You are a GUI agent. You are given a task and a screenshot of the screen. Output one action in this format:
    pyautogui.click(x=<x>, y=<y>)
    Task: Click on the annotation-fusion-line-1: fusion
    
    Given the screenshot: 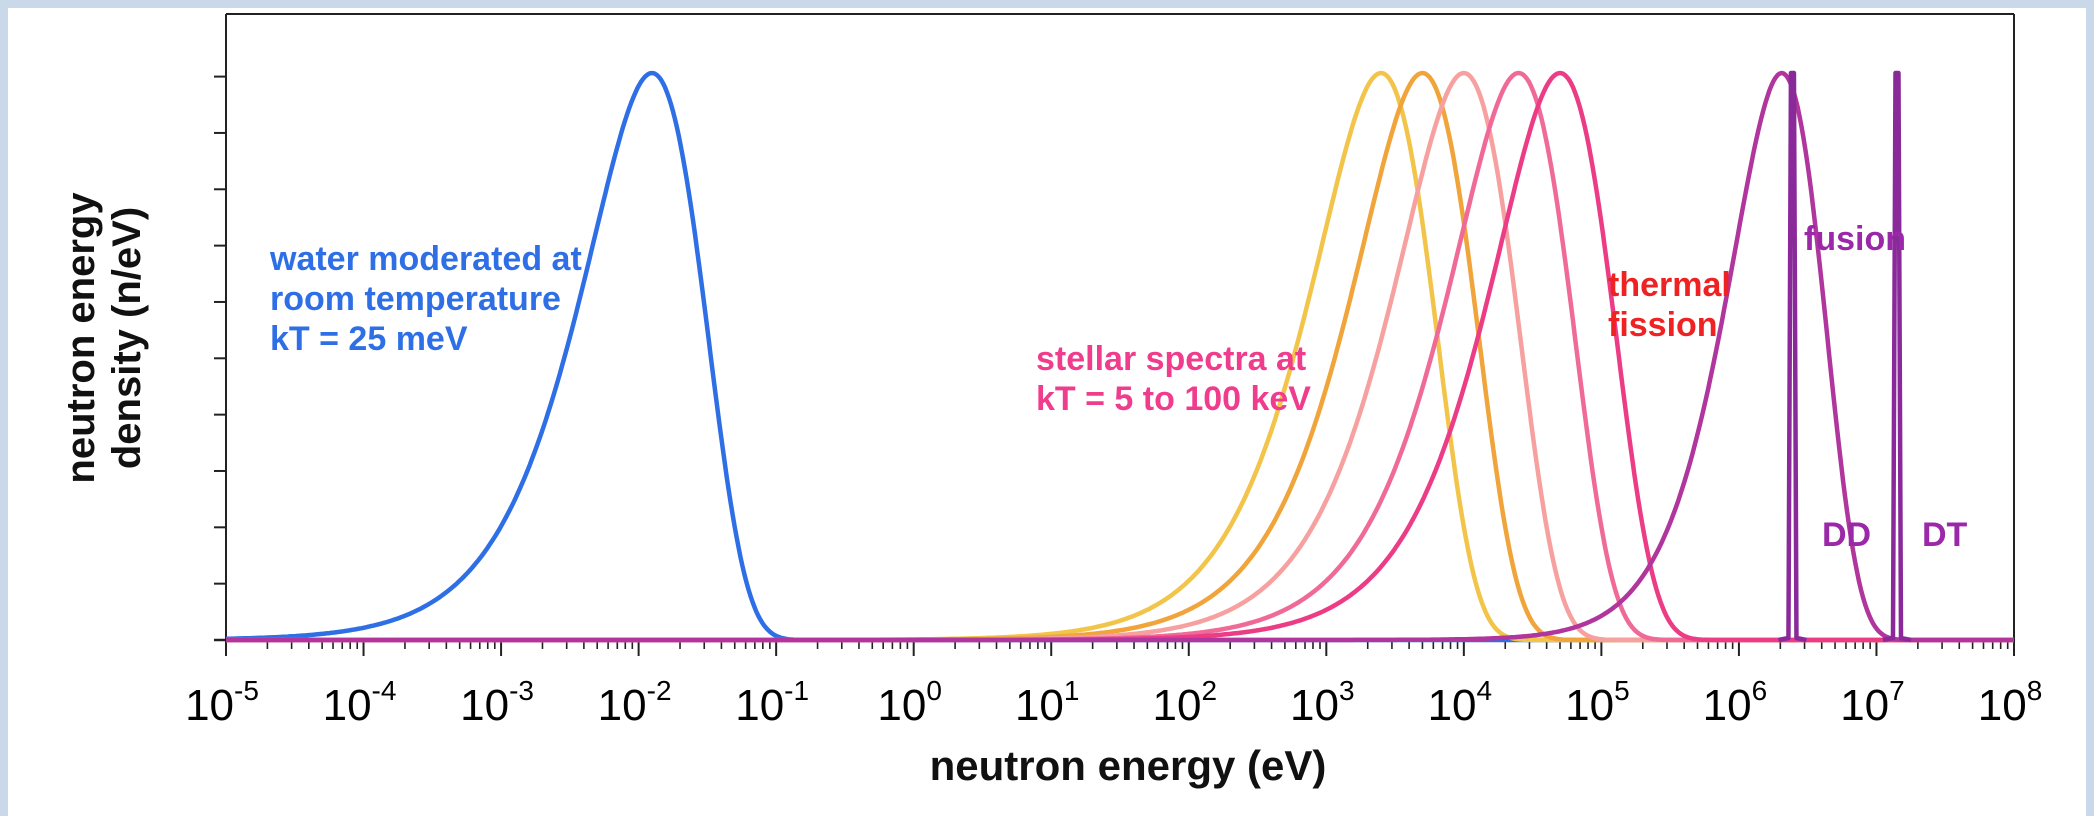 What is the action you would take?
    pyautogui.click(x=1855, y=239)
    